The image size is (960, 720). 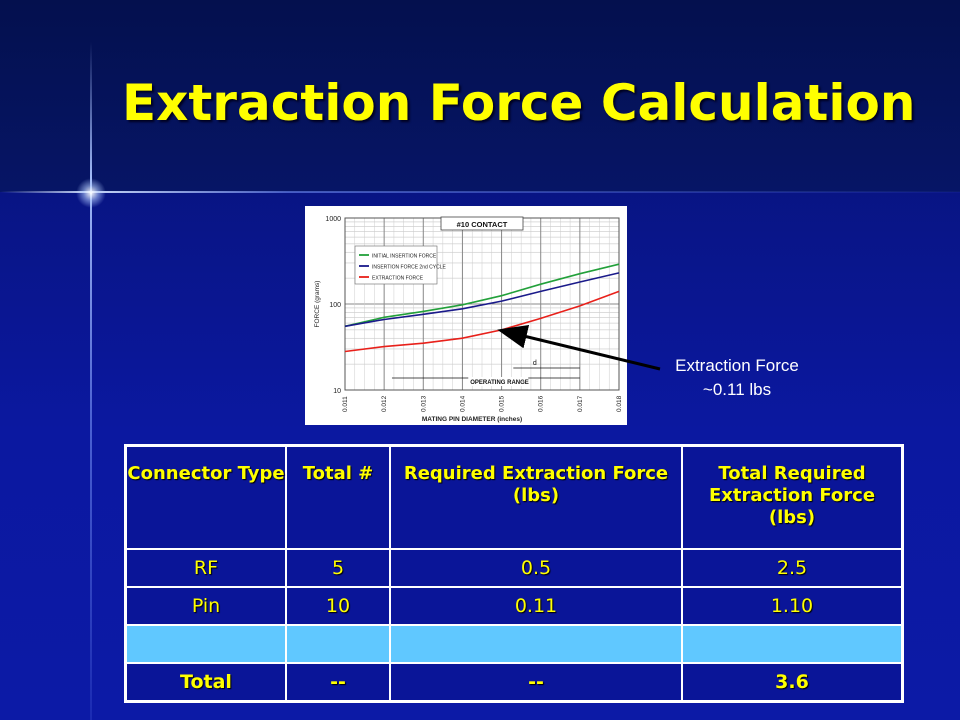 What do you see at coordinates (792, 644) in the screenshot?
I see `cell-total-force` at bounding box center [792, 644].